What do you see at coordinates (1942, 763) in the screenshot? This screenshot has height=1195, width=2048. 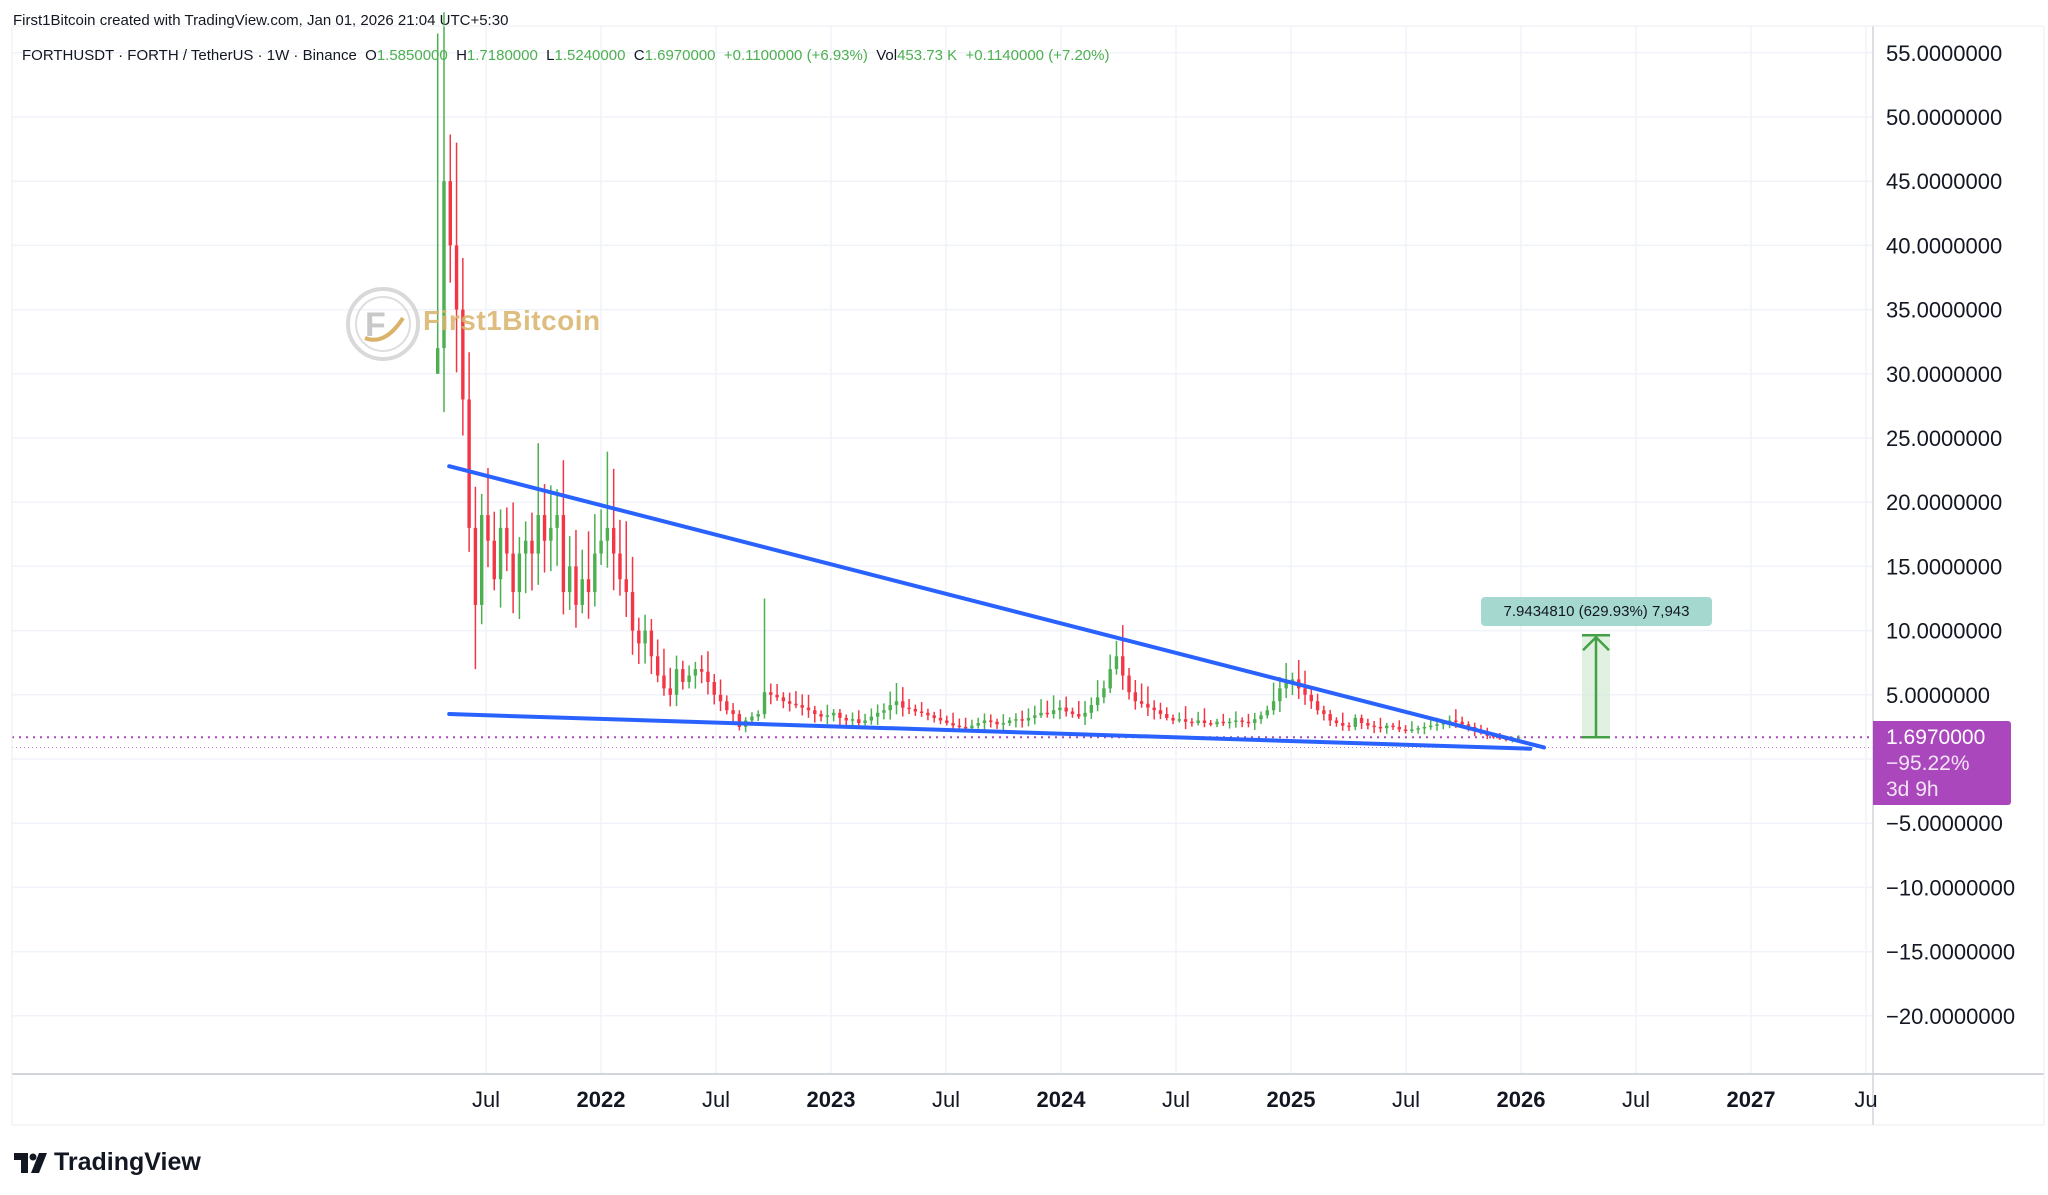 I see `current-price-tag: 1.6970000 −95.22% 3d 9h` at bounding box center [1942, 763].